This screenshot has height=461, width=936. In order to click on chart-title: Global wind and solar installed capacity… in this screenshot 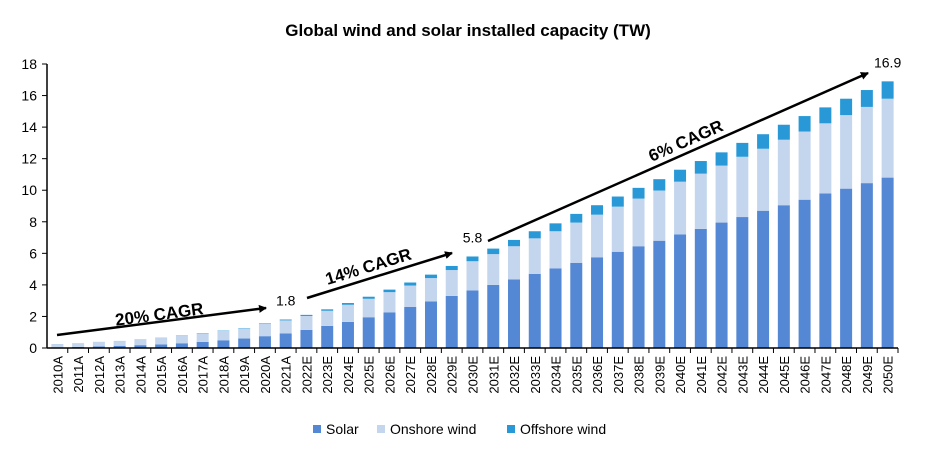, I will do `click(468, 30)`.